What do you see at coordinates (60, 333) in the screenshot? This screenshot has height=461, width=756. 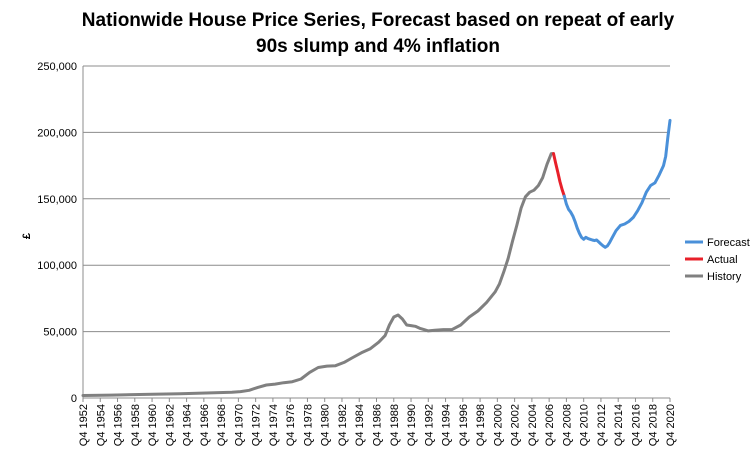 I see `y-tick-label: 50,000` at bounding box center [60, 333].